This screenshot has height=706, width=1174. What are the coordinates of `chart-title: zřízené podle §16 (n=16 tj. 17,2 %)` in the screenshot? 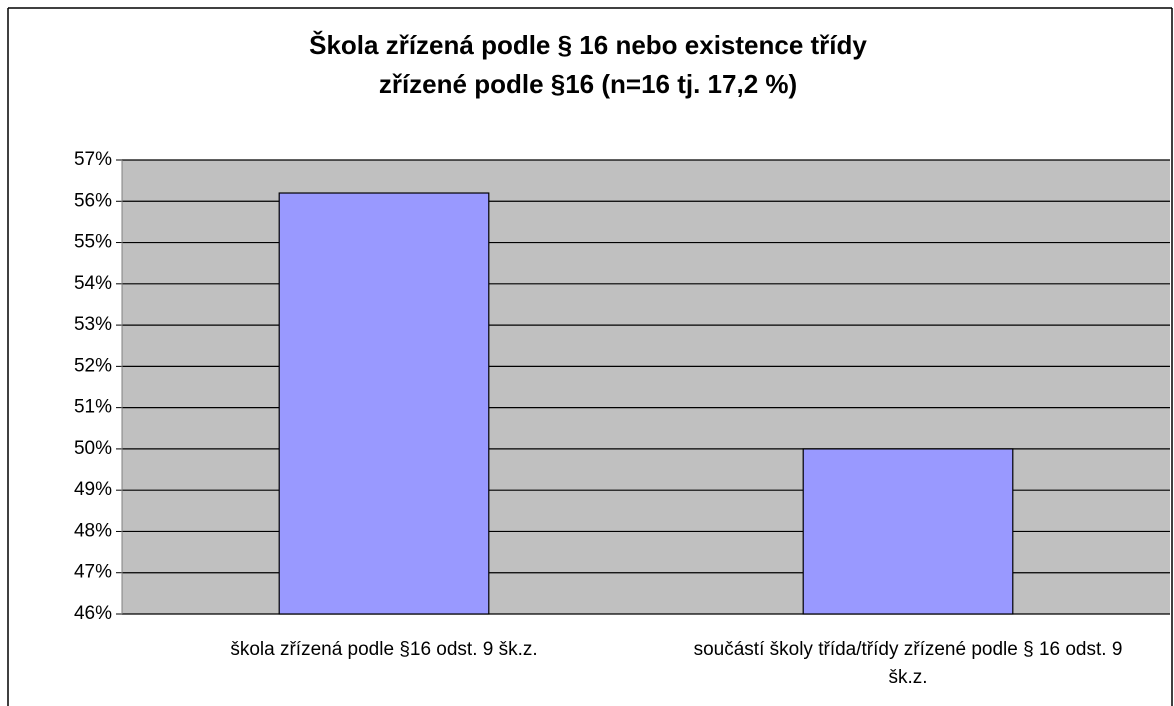 It's located at (588, 84).